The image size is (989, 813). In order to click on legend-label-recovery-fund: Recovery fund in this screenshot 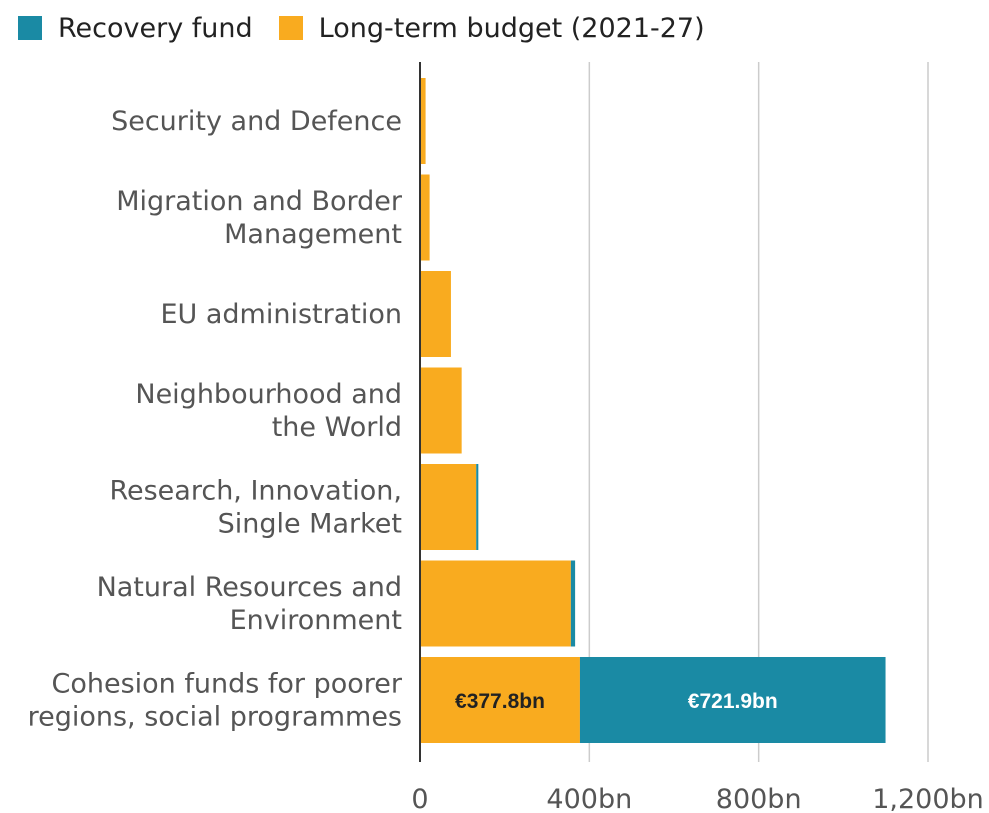, I will do `click(155, 28)`.